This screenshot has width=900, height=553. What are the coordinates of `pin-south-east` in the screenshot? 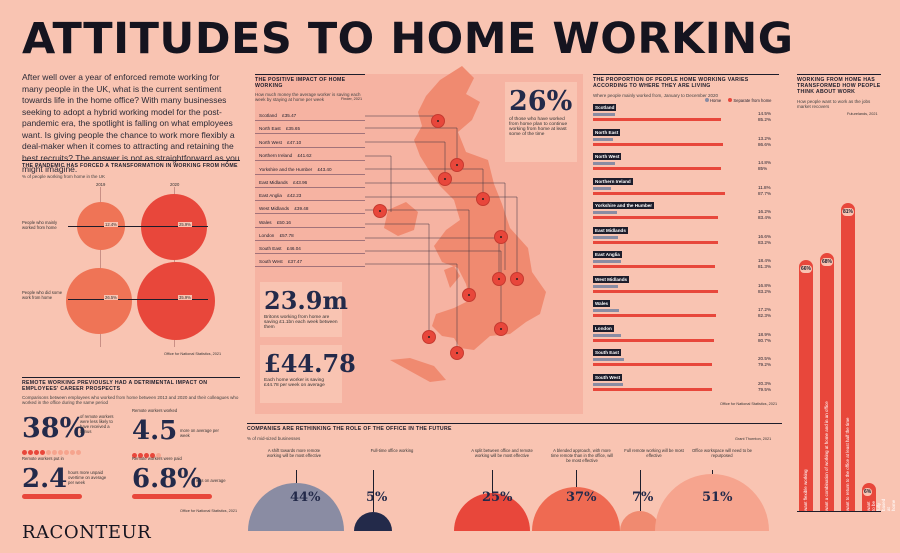 It's located at (501, 329).